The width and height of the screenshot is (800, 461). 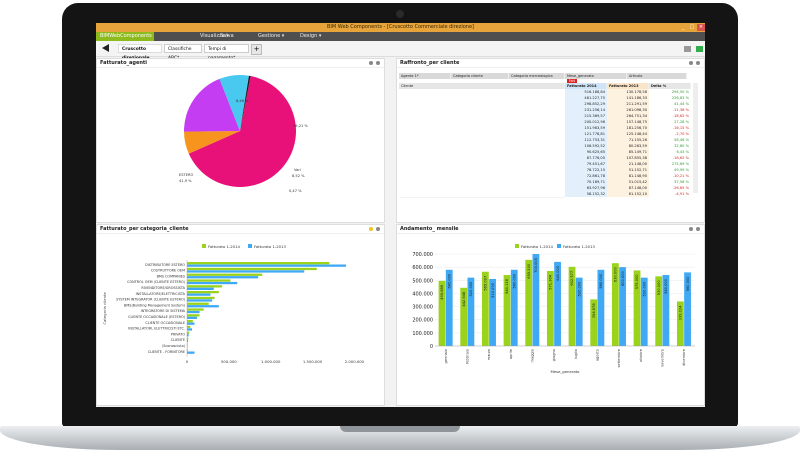 I want to click on grid-cell: 85.149,71, so click(x=628, y=152).